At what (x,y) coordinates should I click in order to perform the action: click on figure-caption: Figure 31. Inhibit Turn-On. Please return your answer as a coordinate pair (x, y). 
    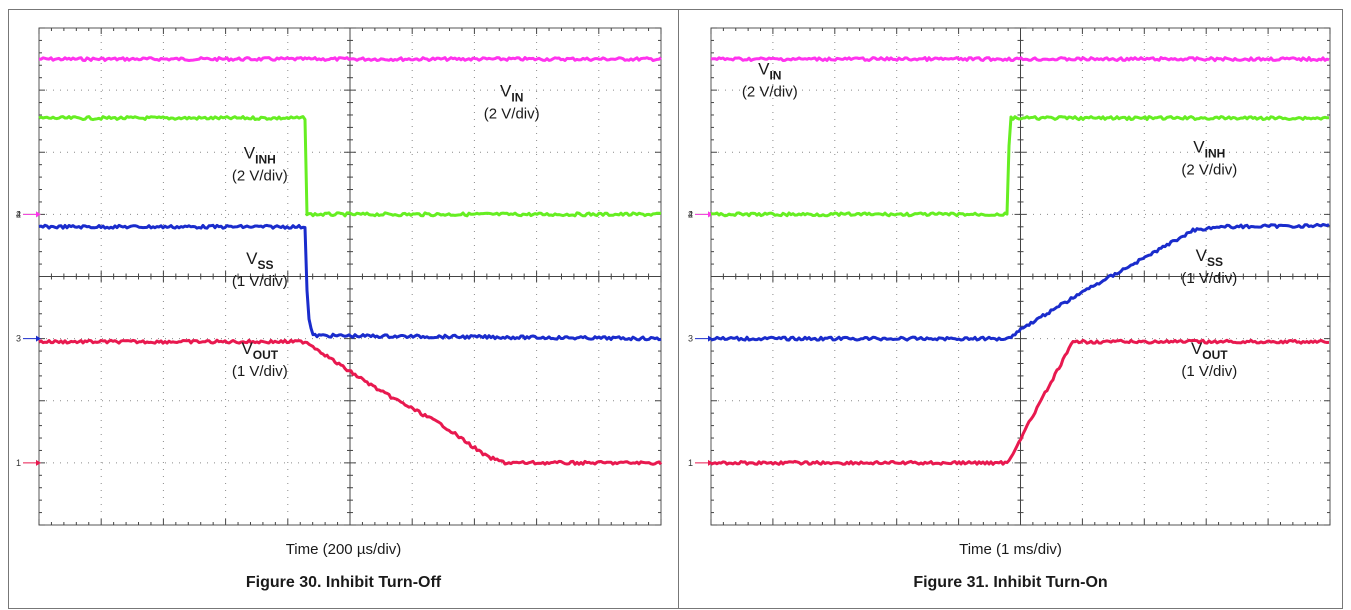
    Looking at the image, I should click on (1010, 582).